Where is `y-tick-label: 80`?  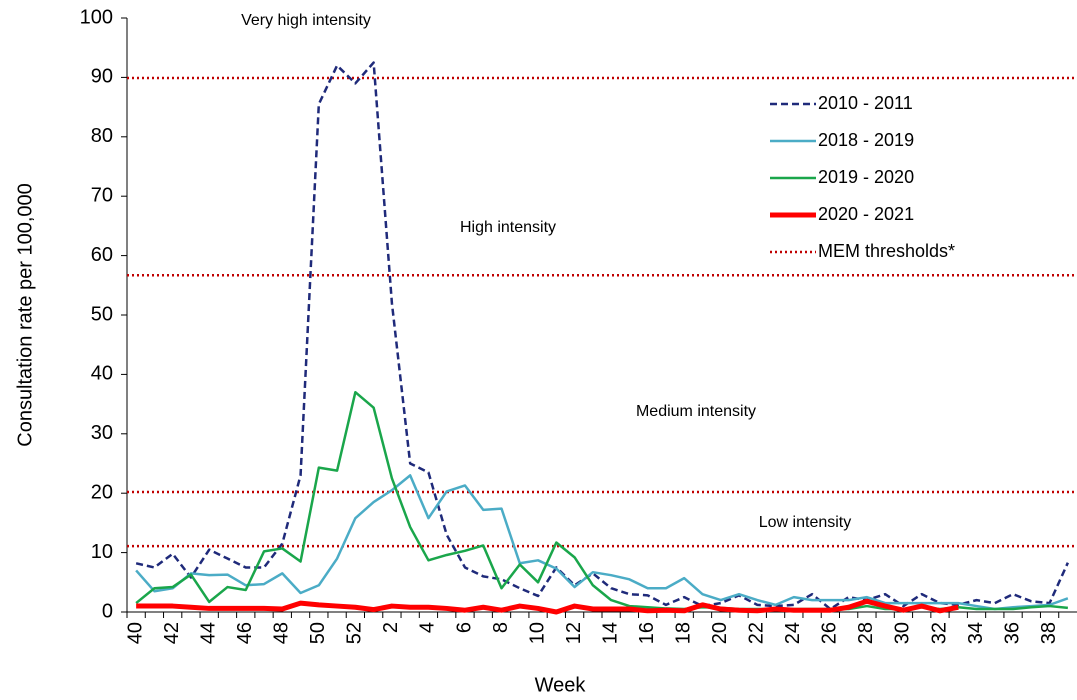
y-tick-label: 80 is located at coordinates (102, 136).